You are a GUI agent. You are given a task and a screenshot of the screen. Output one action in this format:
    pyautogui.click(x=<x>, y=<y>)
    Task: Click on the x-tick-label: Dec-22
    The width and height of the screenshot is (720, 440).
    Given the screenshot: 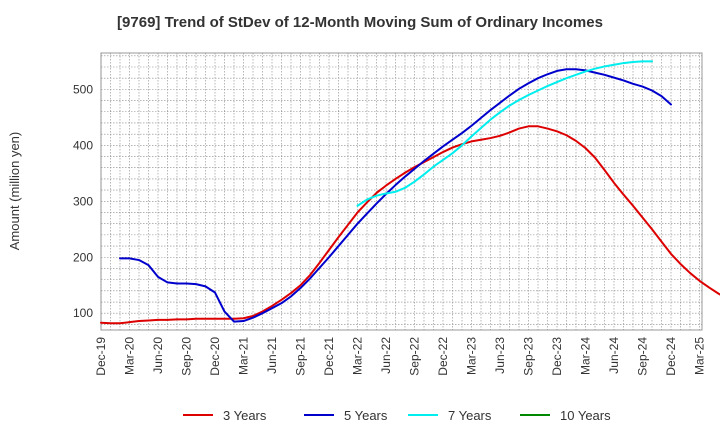 What is the action you would take?
    pyautogui.click(x=443, y=356)
    